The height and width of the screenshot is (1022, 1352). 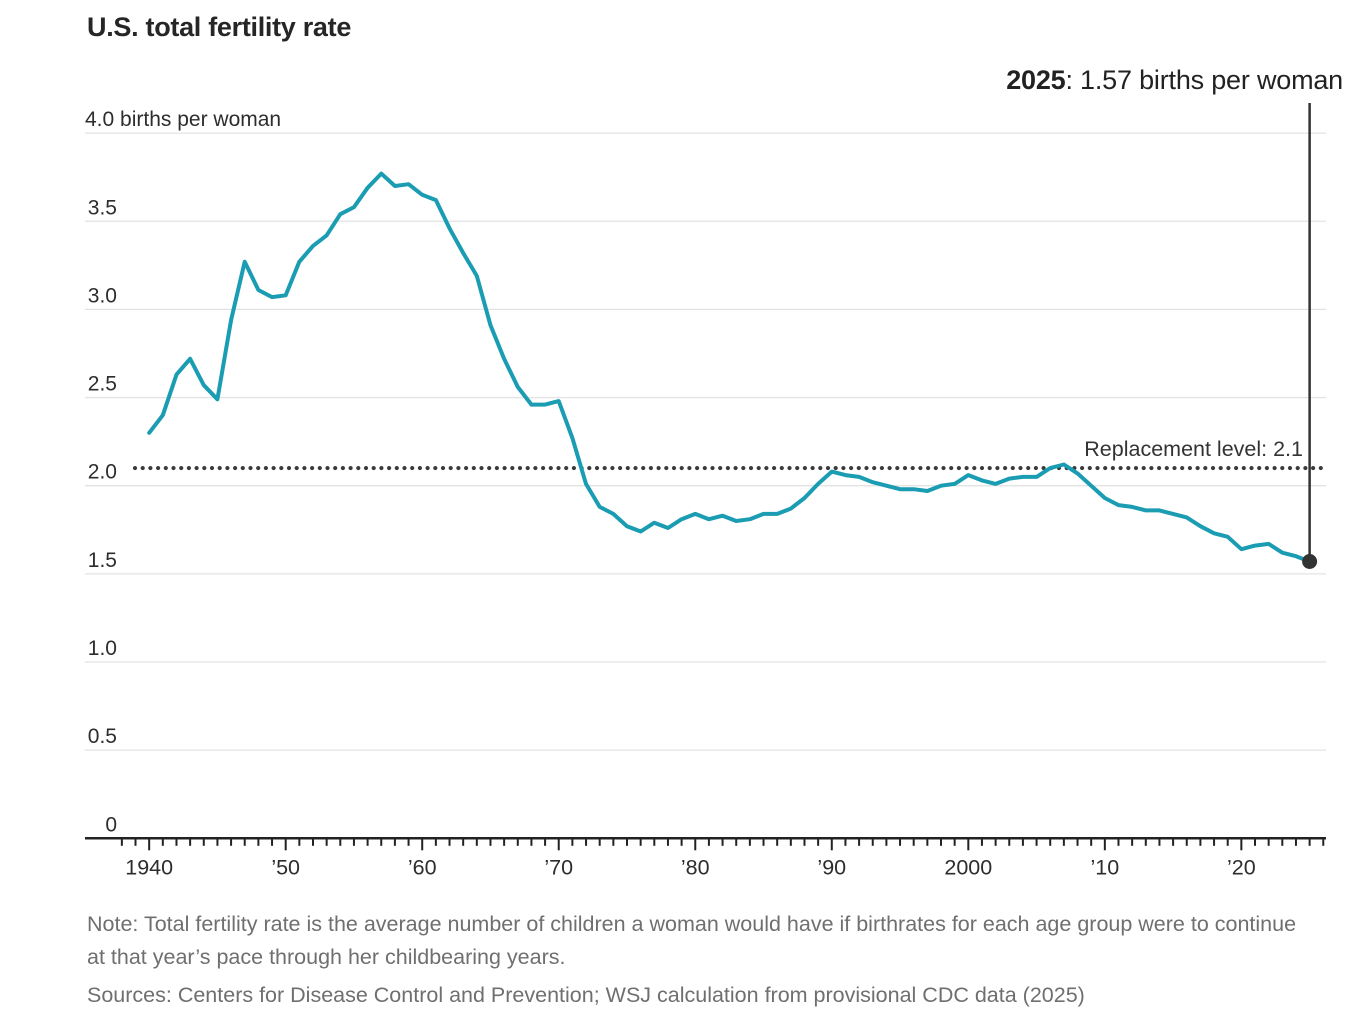 What do you see at coordinates (183, 119) in the screenshot?
I see `svg-text: 4.0 births per woman` at bounding box center [183, 119].